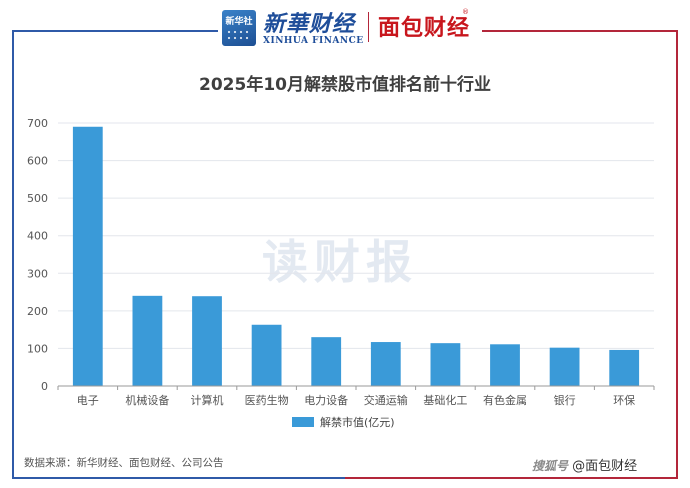 The image size is (690, 488). I want to click on y-tick-label: 100, so click(37, 348).